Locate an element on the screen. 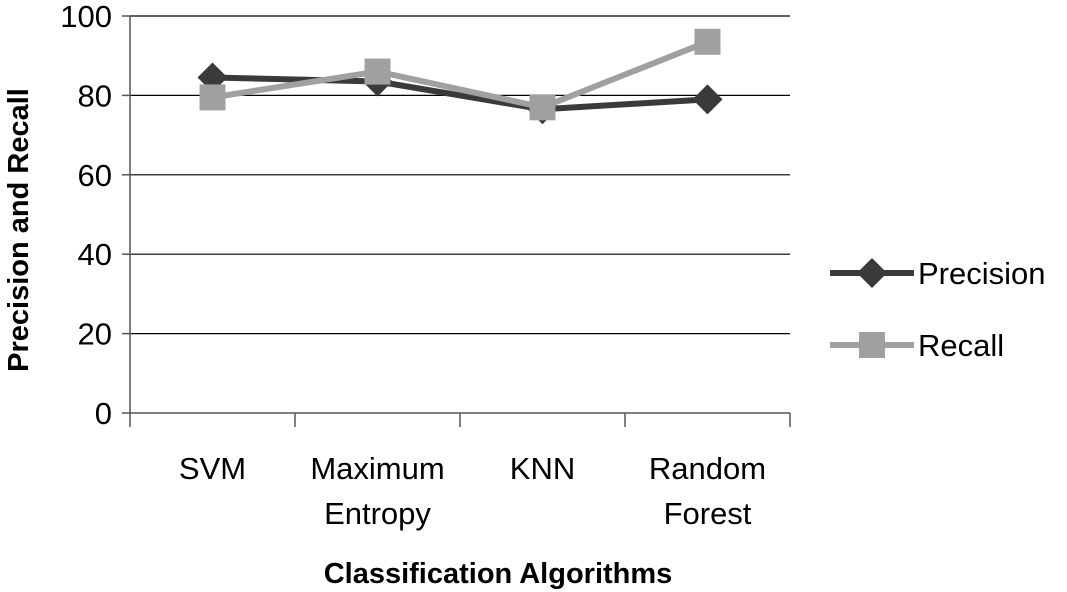 The height and width of the screenshot is (592, 1067). series-recall is located at coordinates (460, 74).